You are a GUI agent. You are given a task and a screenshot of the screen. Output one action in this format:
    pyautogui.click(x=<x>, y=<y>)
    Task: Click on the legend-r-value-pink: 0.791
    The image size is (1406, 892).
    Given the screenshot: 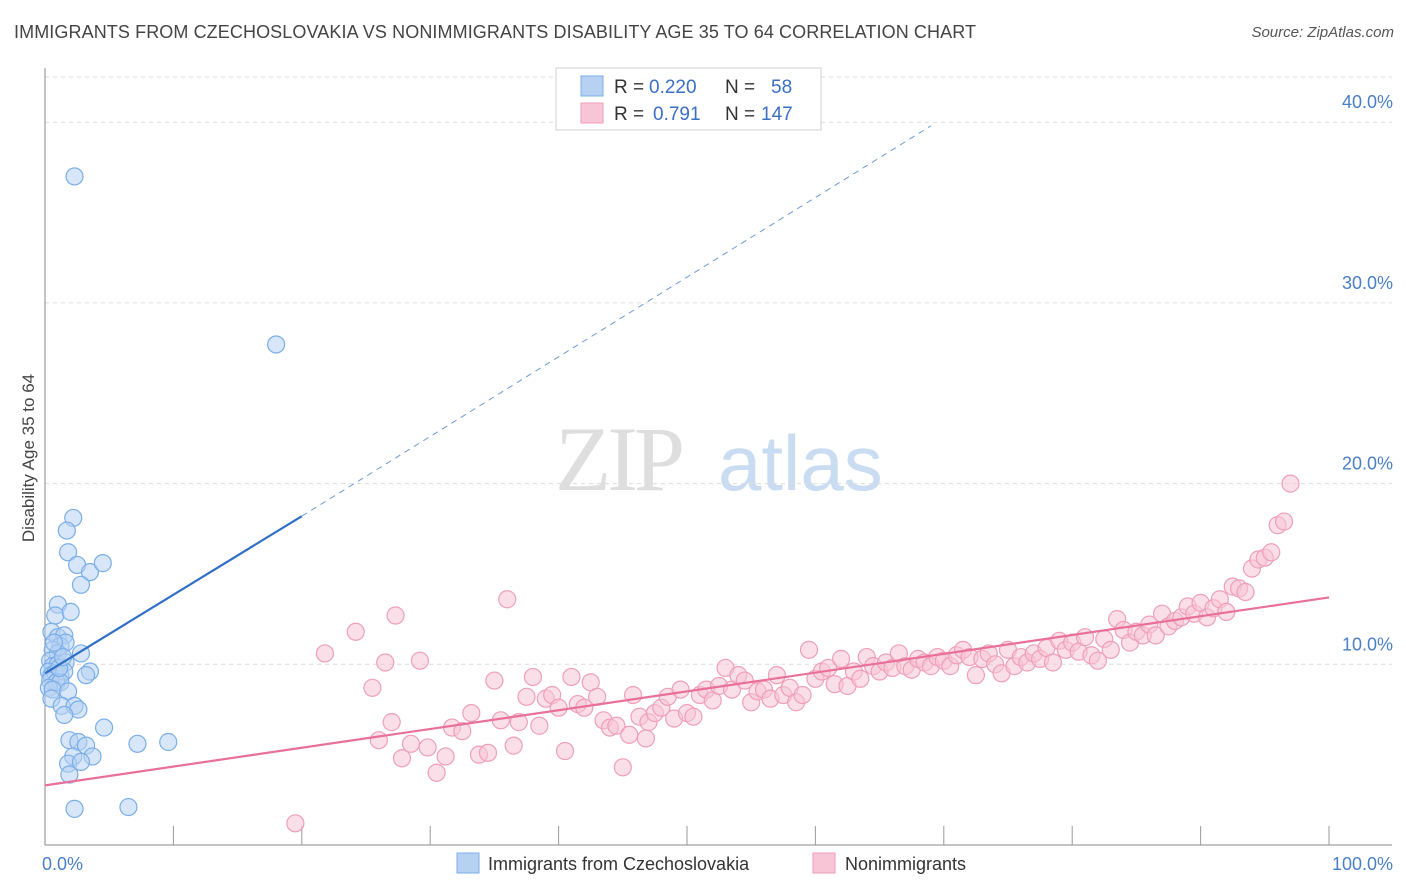 What is the action you would take?
    pyautogui.click(x=677, y=114)
    